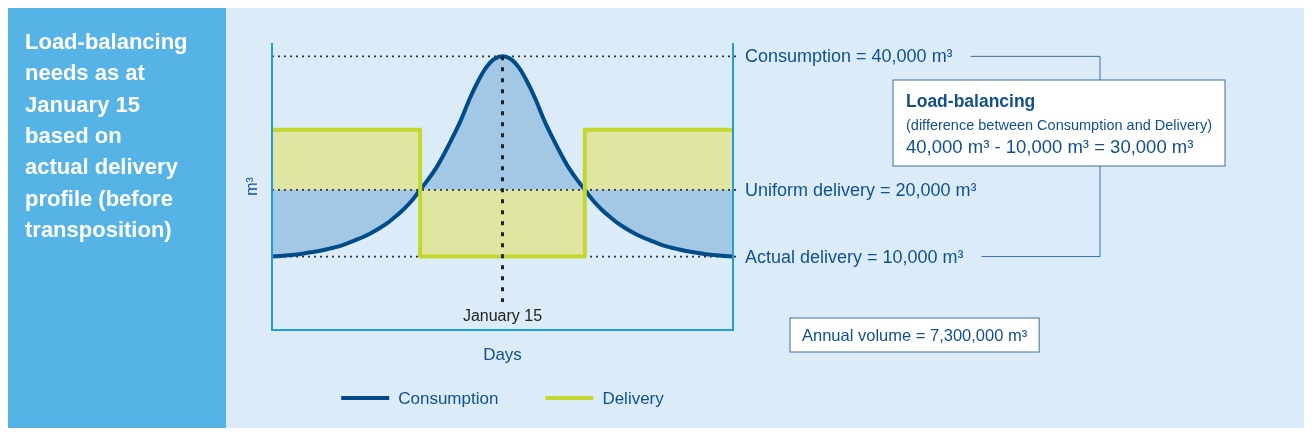 The height and width of the screenshot is (434, 1312). What do you see at coordinates (106, 135) in the screenshot?
I see `text: Load-balancing needs as at January 15 based on actual delivery profile (before transposition)` at bounding box center [106, 135].